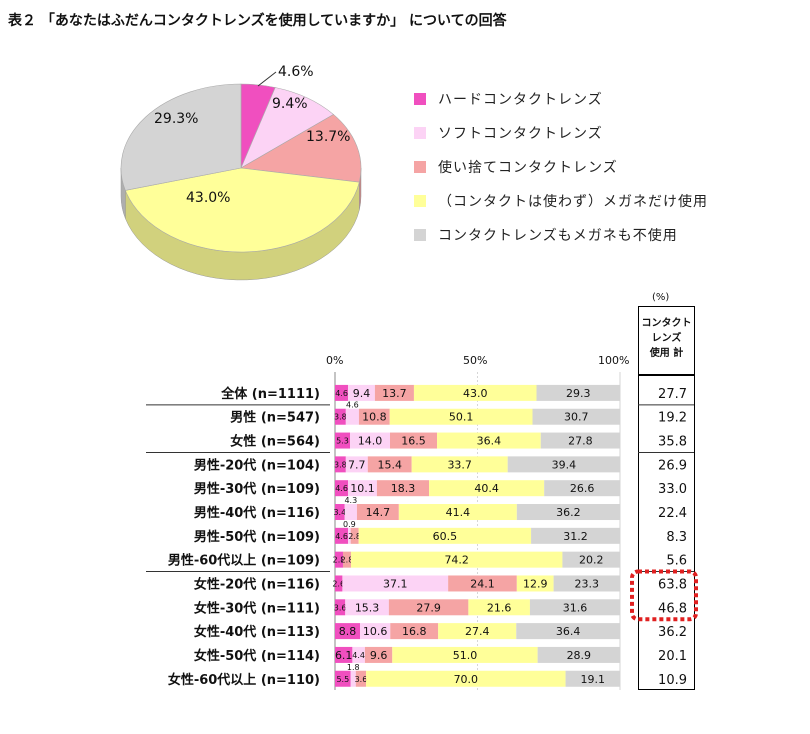 This screenshot has width=810, height=734. Describe the element at coordinates (257, 656) in the screenshot. I see `category-label: 女性-50代 (n=114)` at that location.